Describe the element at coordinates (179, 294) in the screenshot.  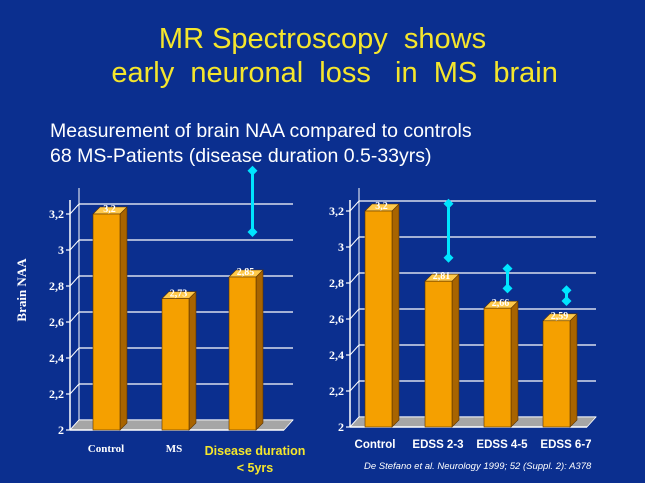
I see `data-label: 2,73` at that location.